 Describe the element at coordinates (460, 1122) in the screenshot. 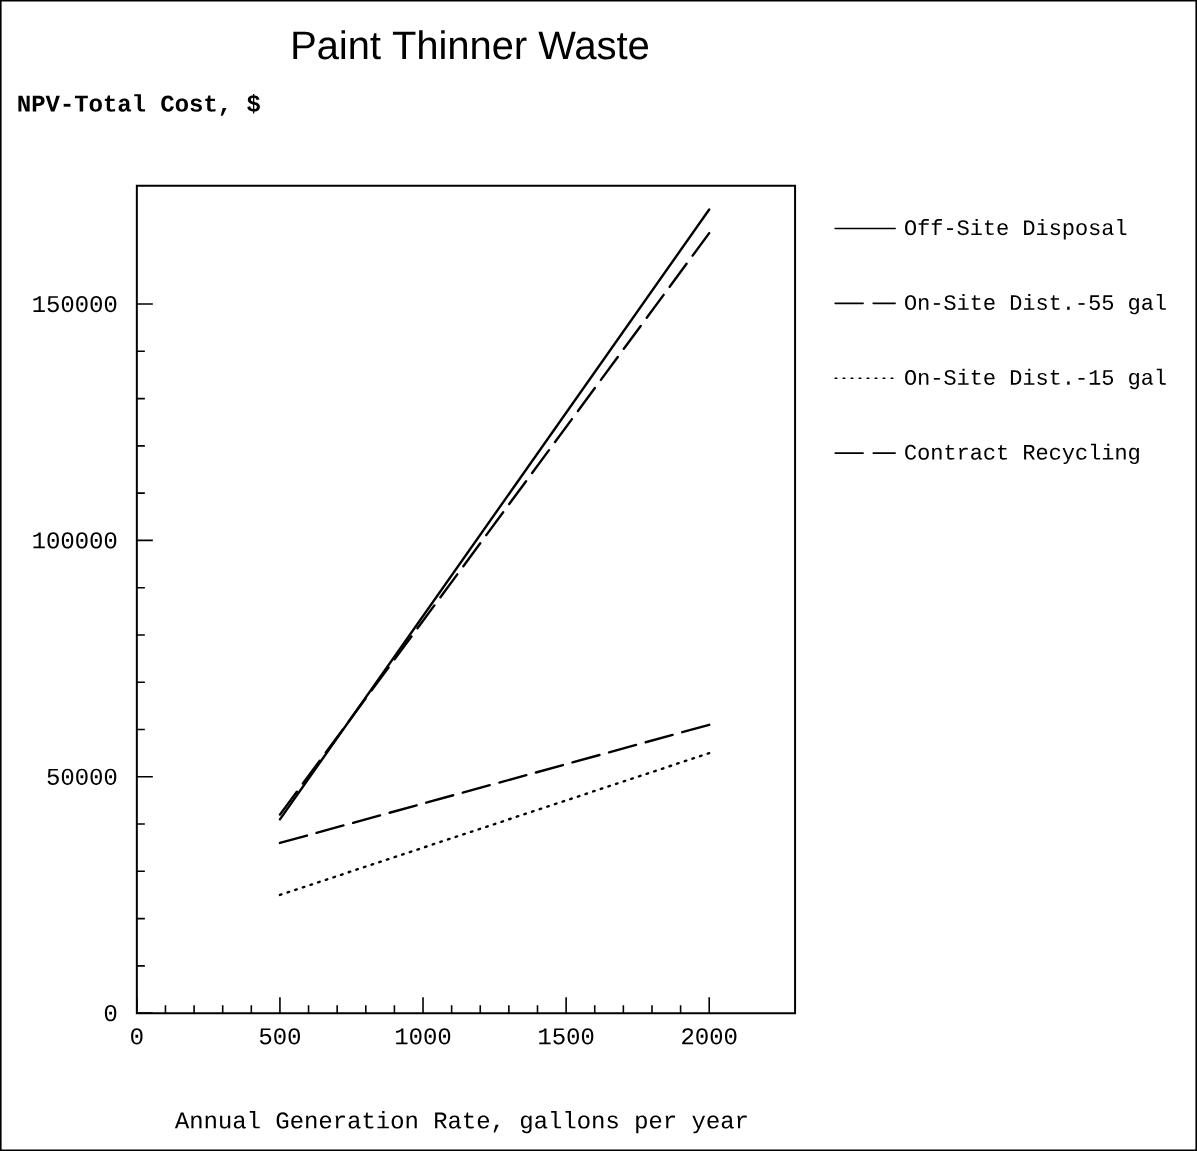

I see `x-axis-title: Annual Generation Rate, gallons per year` at that location.